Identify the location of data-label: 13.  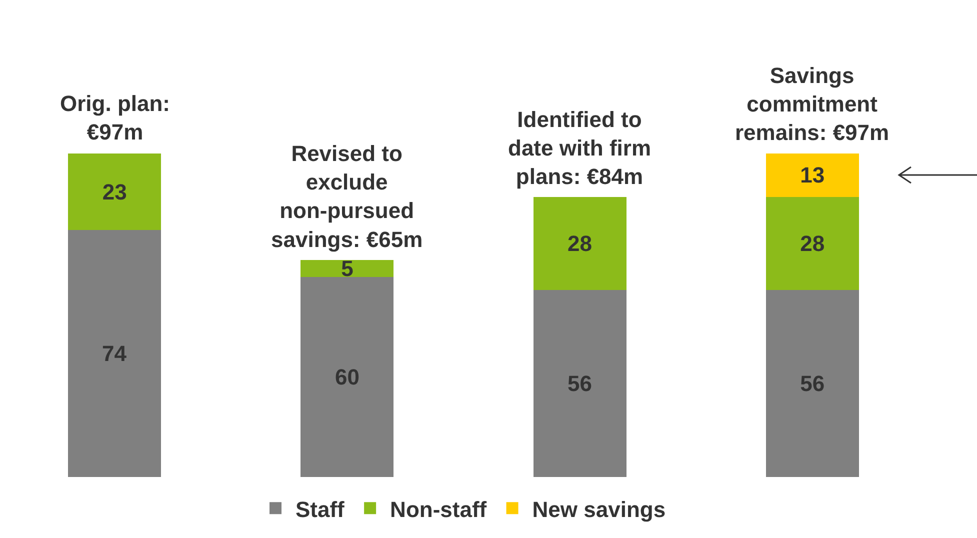
(812, 175).